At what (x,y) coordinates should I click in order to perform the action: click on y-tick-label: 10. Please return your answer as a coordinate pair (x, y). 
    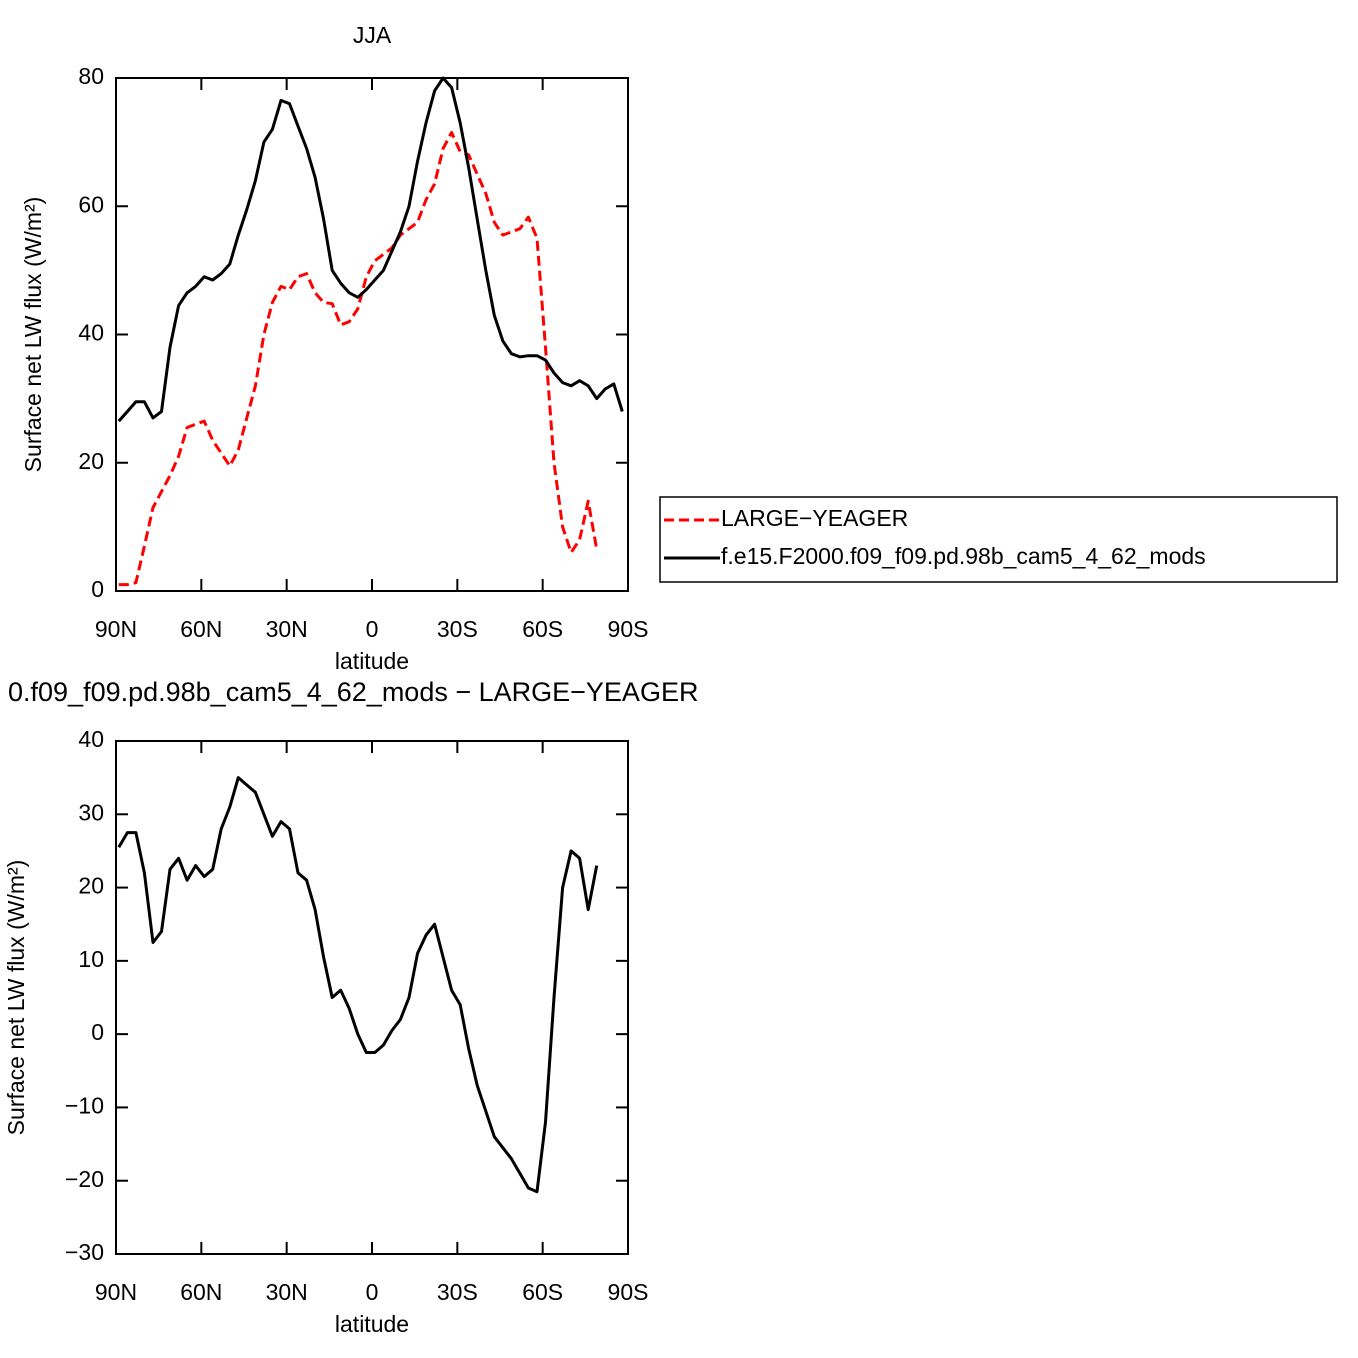
    Looking at the image, I should click on (91, 959).